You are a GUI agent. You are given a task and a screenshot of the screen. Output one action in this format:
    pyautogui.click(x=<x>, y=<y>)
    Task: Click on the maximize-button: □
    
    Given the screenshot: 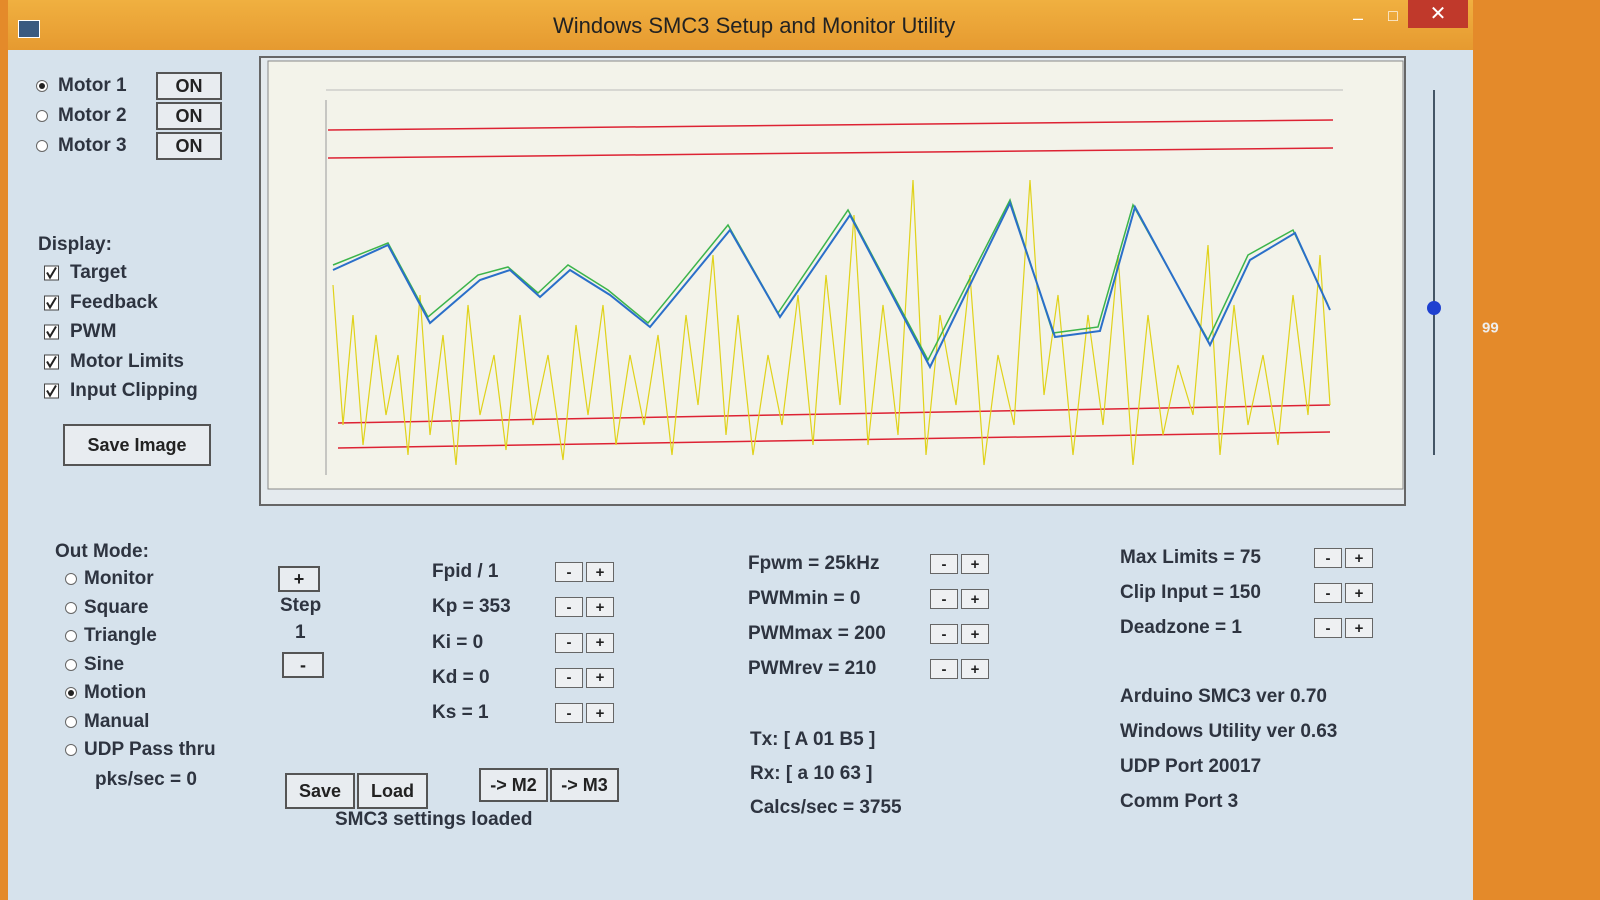 What is the action you would take?
    pyautogui.click(x=1393, y=16)
    